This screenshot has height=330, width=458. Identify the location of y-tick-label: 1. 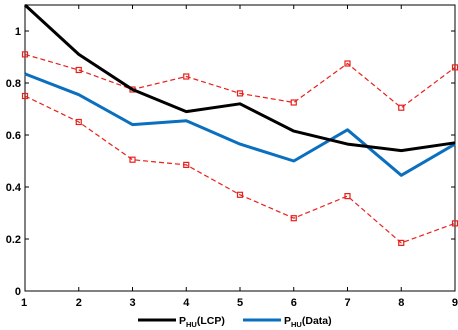
(18, 32).